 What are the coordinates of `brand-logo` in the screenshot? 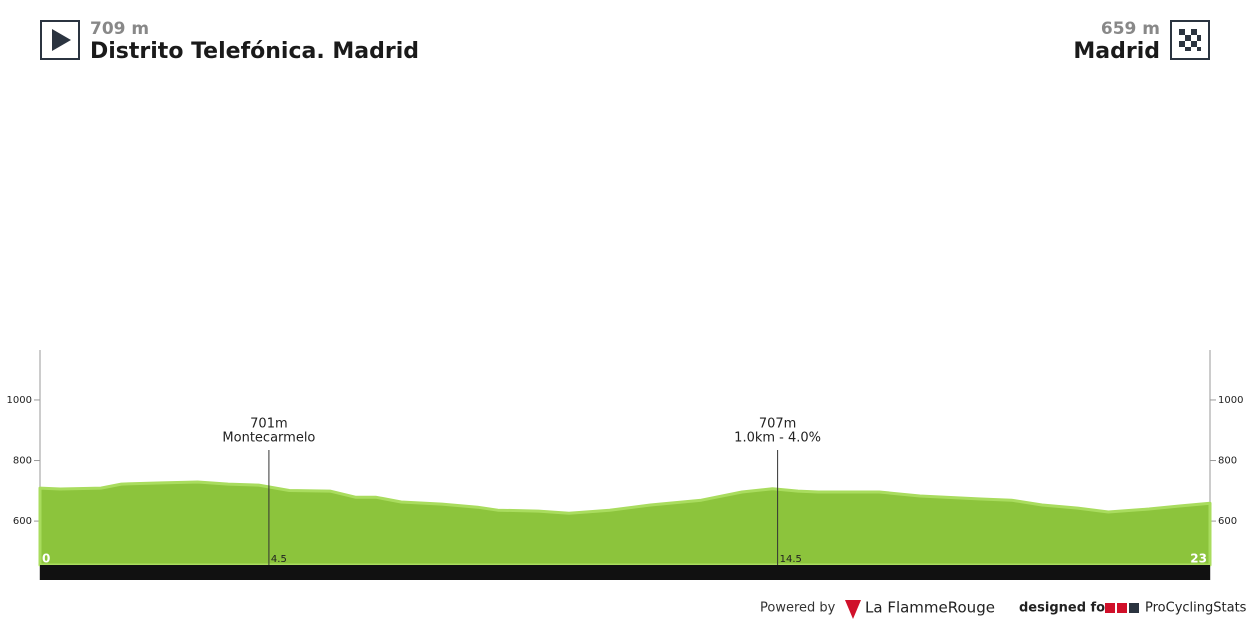 It's located at (853, 609).